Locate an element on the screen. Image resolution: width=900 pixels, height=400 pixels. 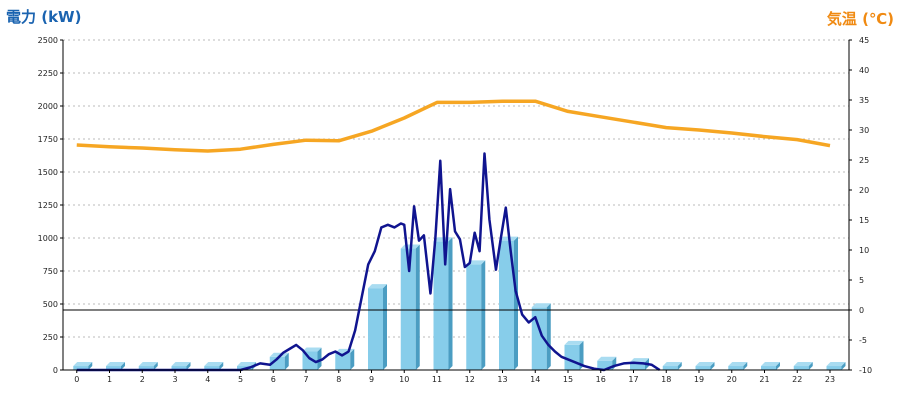
left-tick-label: 2000 is located at coordinates (48, 106).